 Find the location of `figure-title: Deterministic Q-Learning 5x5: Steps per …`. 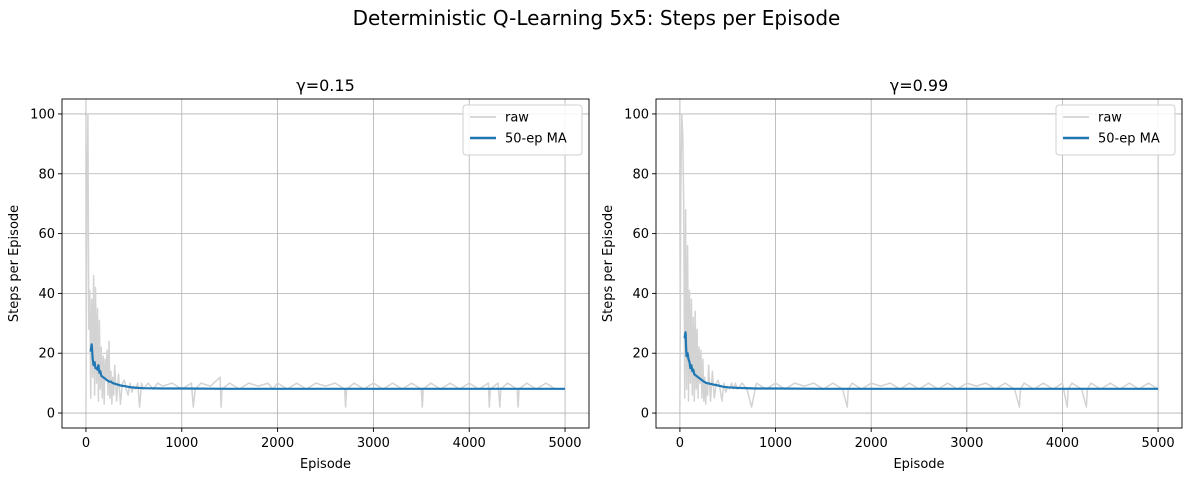

figure-title: Deterministic Q-Learning 5x5: Steps per … is located at coordinates (597, 18).